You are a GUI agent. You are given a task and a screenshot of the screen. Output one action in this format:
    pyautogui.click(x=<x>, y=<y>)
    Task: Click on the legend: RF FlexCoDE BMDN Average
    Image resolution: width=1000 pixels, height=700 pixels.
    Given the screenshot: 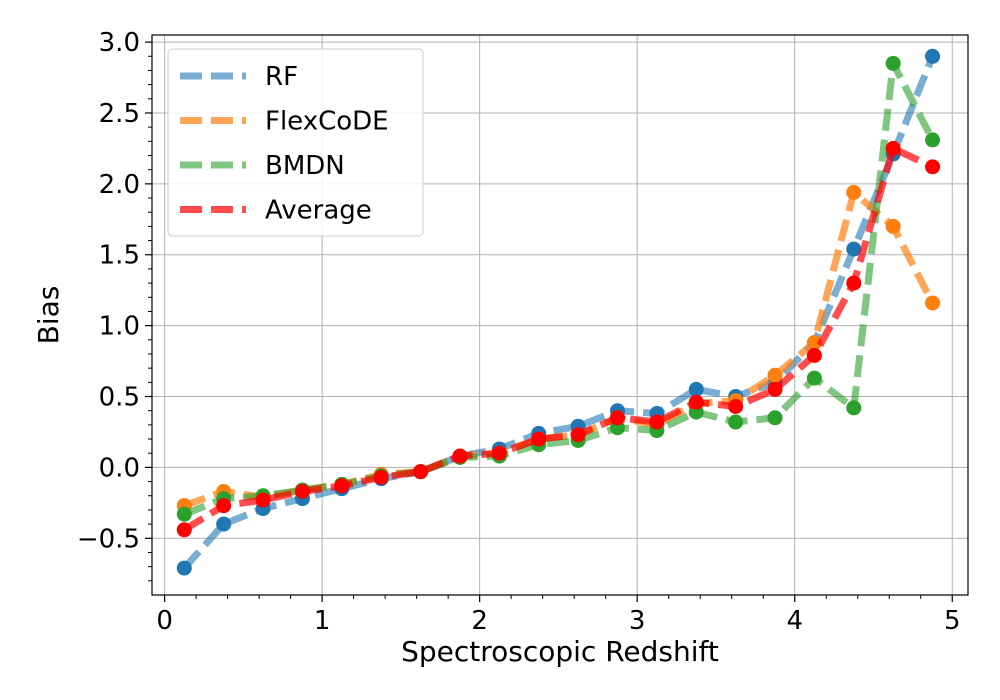 What is the action you would take?
    pyautogui.click(x=295, y=142)
    